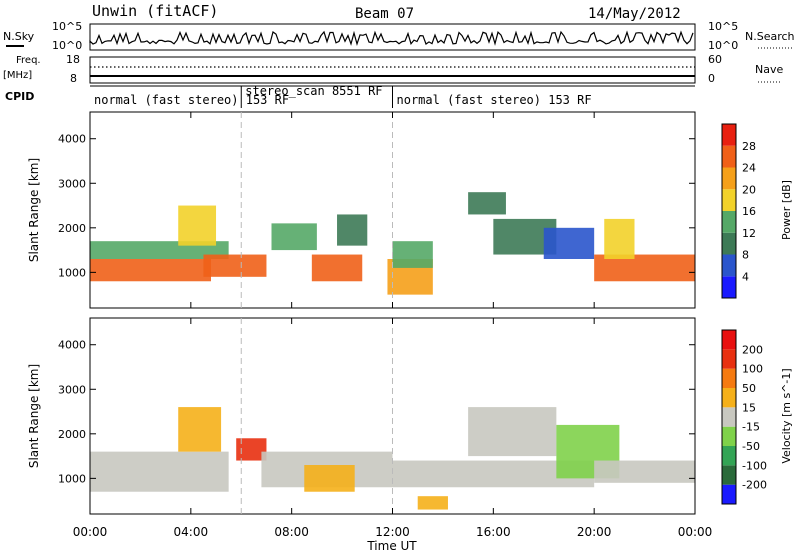  I want to click on x-axis-label: Time UT, so click(391, 546).